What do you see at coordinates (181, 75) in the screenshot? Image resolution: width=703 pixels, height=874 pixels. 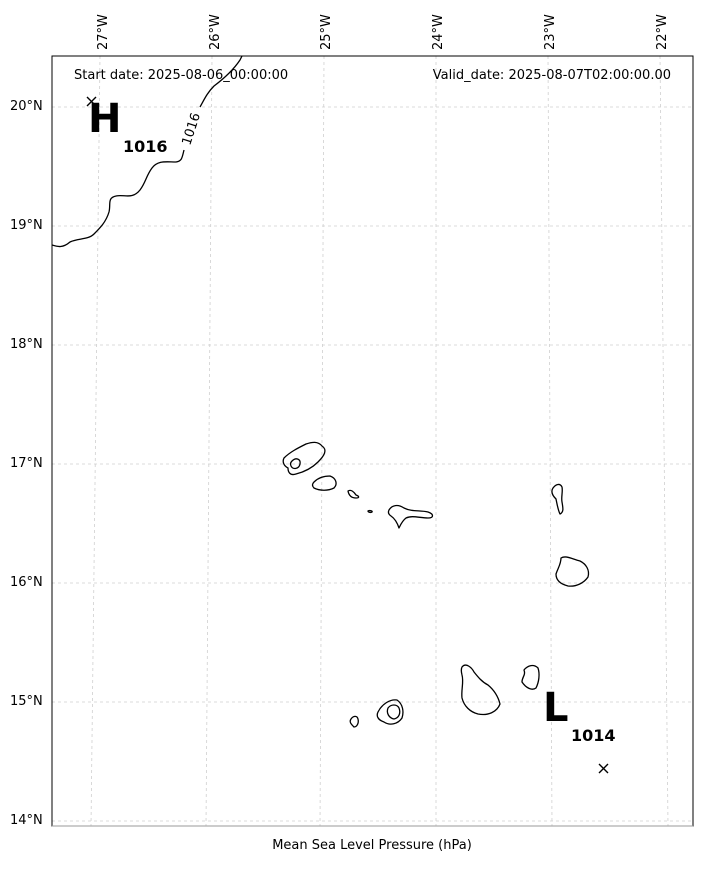 I see `start-date-text: Start date: 2025-08-06_00:00:00` at bounding box center [181, 75].